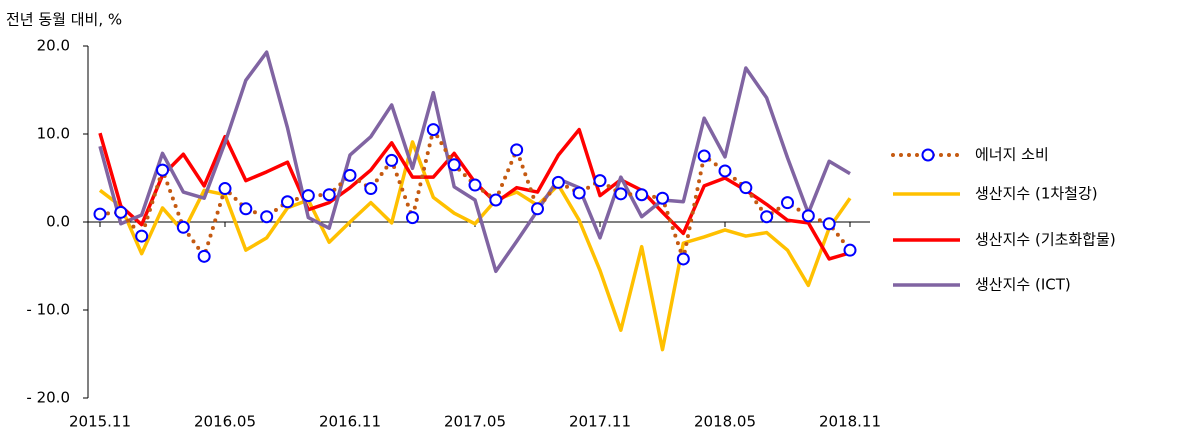  Describe the element at coordinates (1023, 285) in the screenshot. I see `legend-label: 생산지수 (ICT)` at that location.